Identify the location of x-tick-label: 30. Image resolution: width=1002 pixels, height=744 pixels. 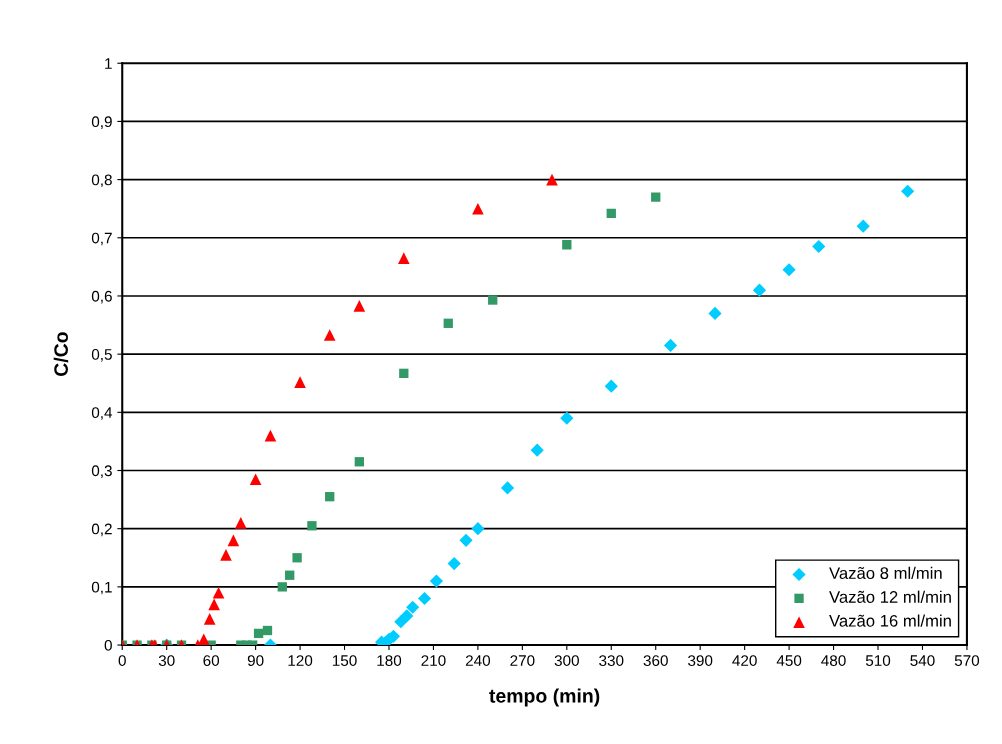
(166, 660).